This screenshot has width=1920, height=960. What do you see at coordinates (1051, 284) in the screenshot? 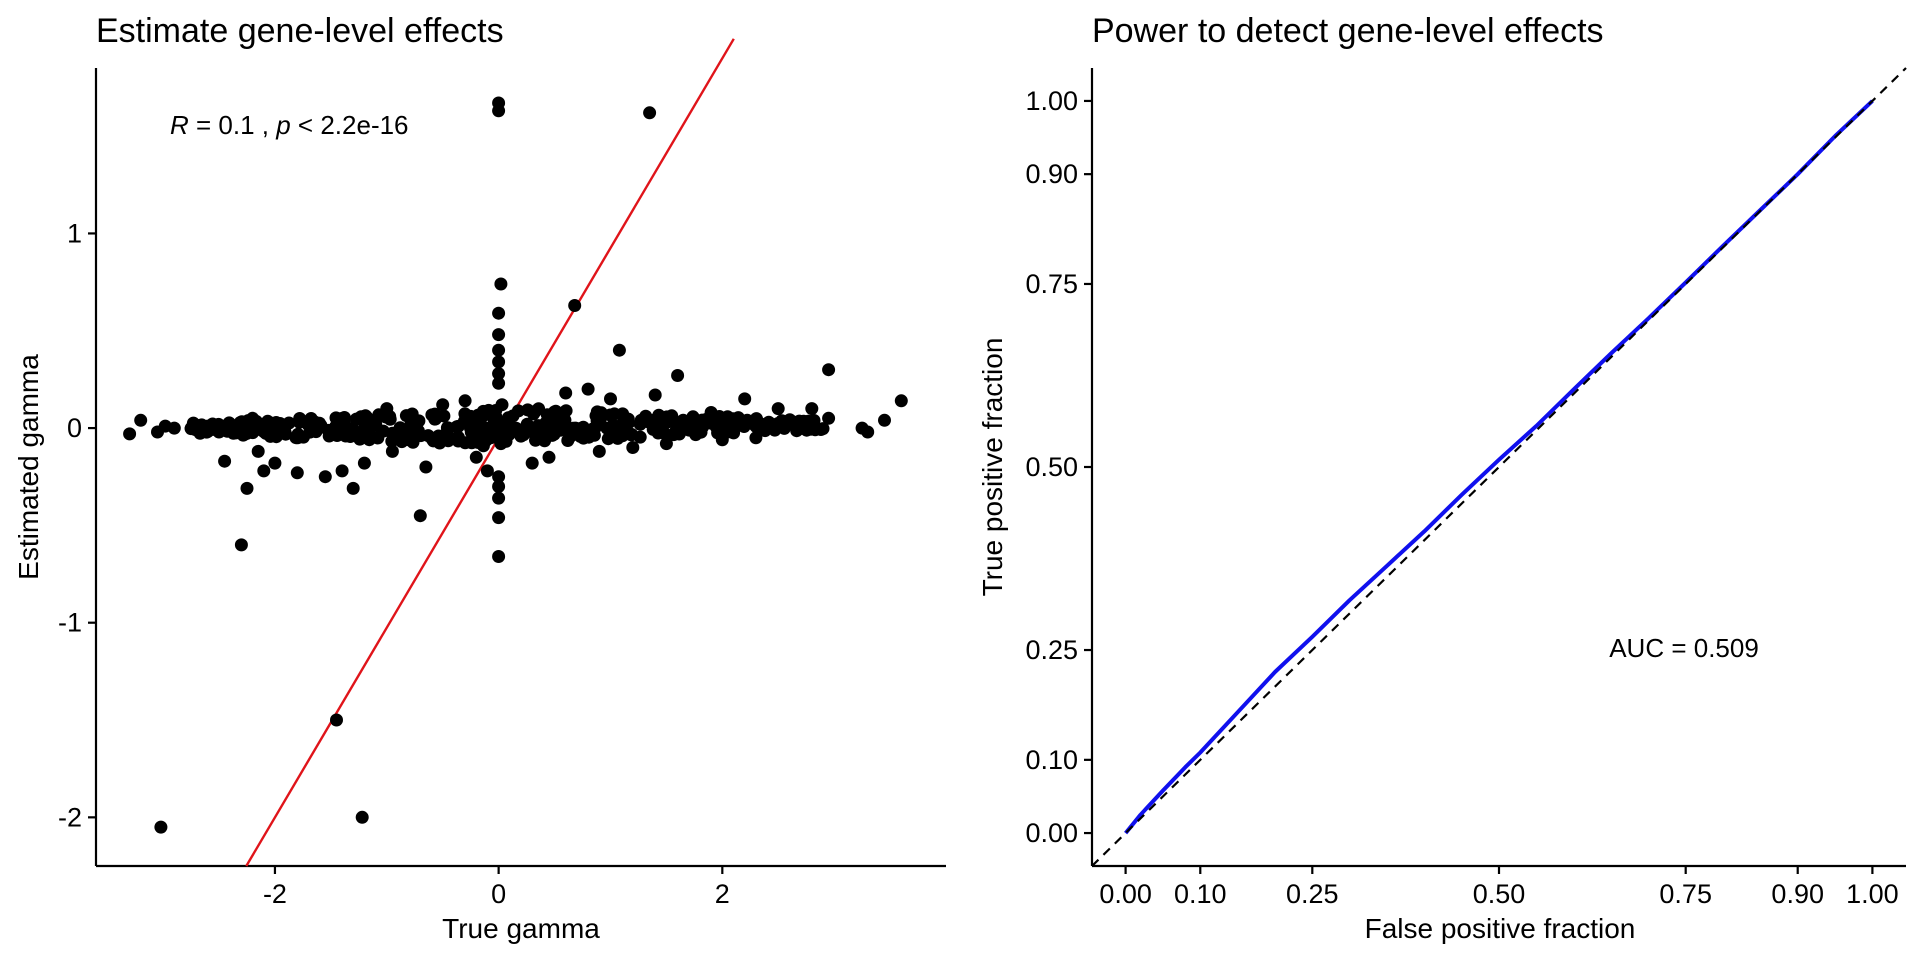
I see `right-y-tick-label: 0.75` at bounding box center [1051, 284].